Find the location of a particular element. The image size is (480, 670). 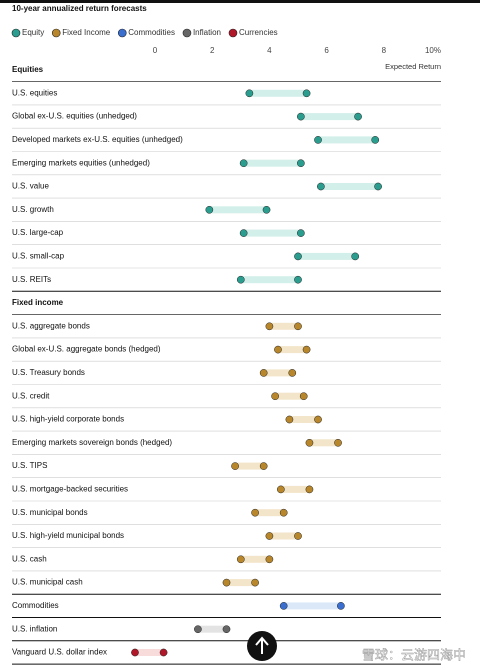

x-tick-label: 4 is located at coordinates (269, 50).